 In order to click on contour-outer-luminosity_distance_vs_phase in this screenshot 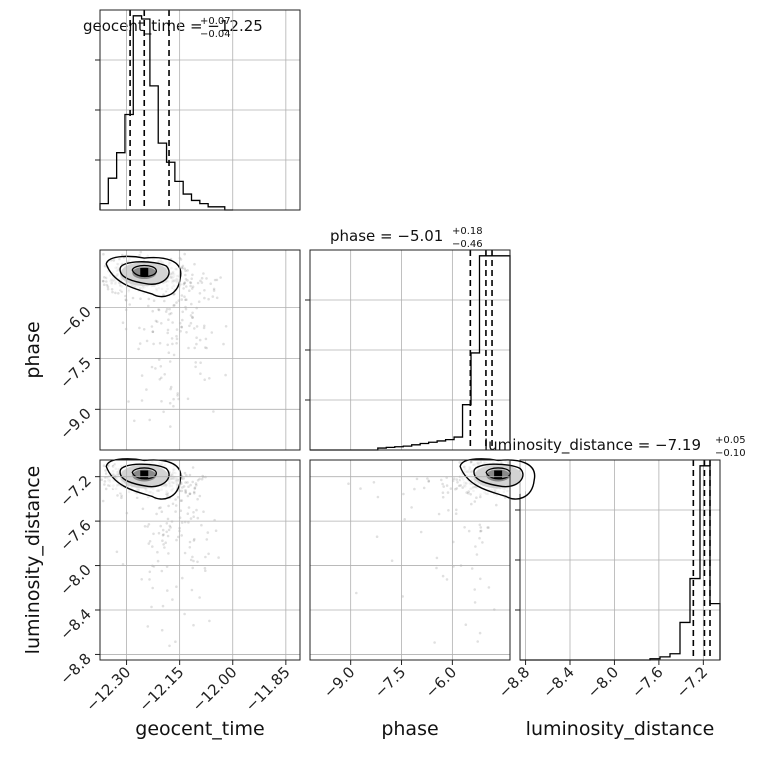, I will do `click(497, 479)`.